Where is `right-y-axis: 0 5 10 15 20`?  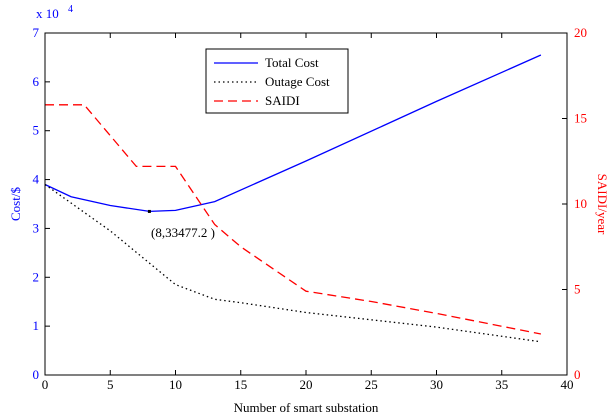
right-y-axis: 0 5 10 15 20 is located at coordinates (574, 203).